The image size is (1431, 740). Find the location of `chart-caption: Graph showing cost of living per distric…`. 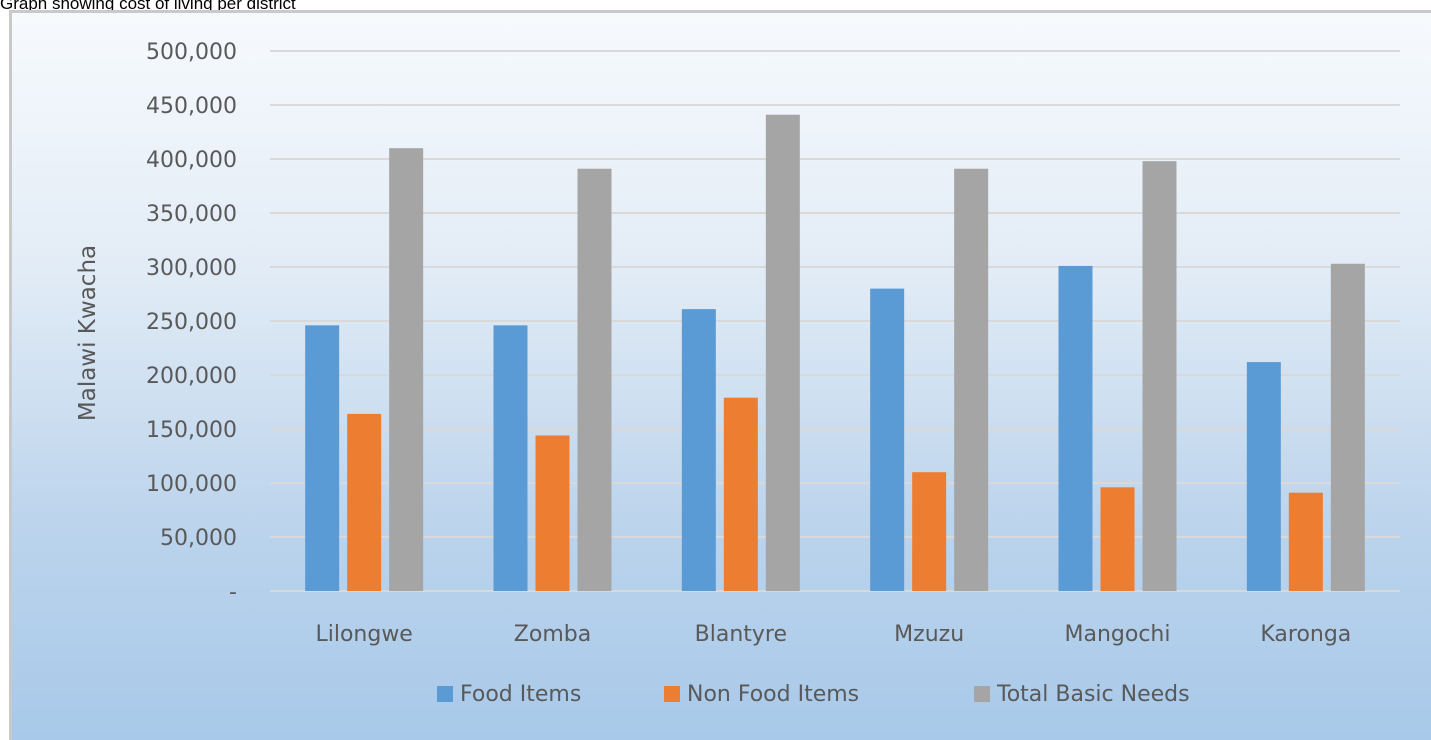

chart-caption: Graph showing cost of living per distric… is located at coordinates (148, 6).